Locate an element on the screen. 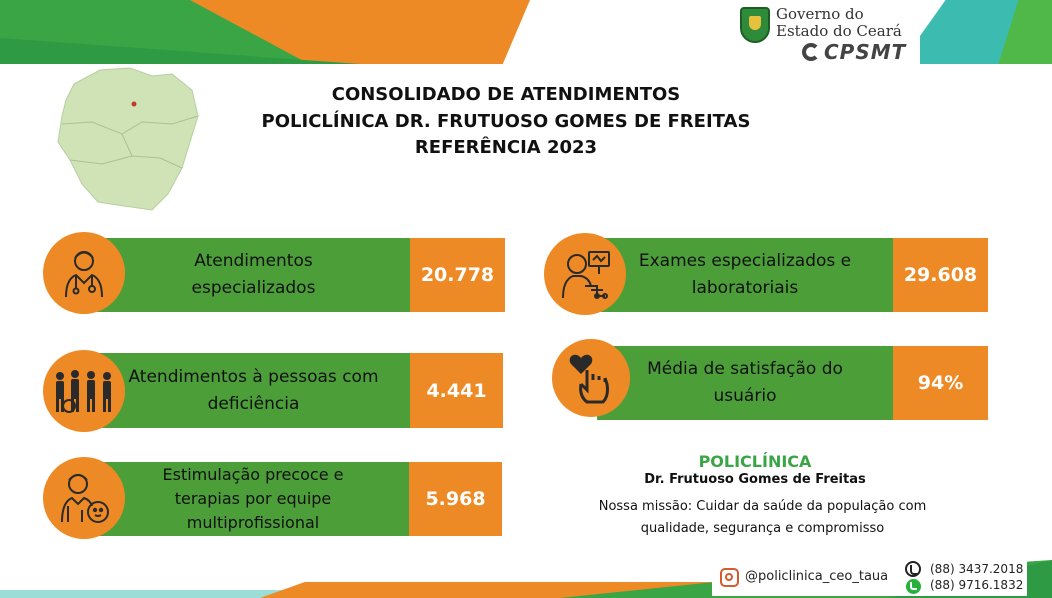 Image resolution: width=1052 pixels, height=598 pixels. government-logo: Governo do Estado do Ceará CPSMT is located at coordinates (823, 33).